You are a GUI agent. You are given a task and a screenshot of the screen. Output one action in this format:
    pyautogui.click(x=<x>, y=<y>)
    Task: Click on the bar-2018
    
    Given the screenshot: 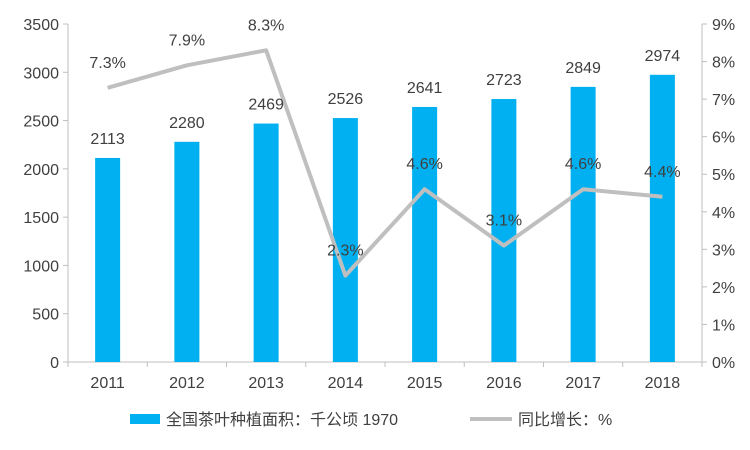 What is the action you would take?
    pyautogui.click(x=662, y=218)
    